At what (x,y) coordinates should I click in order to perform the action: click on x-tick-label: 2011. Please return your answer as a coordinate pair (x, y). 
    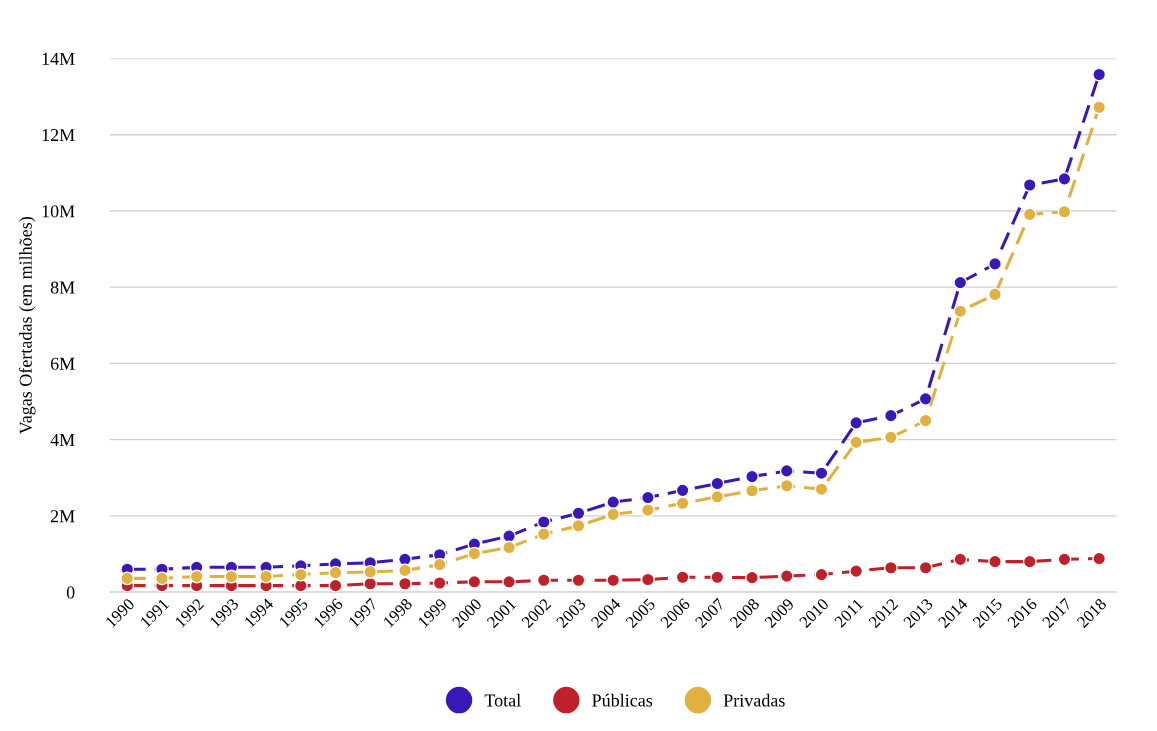
    Looking at the image, I should click on (848, 613).